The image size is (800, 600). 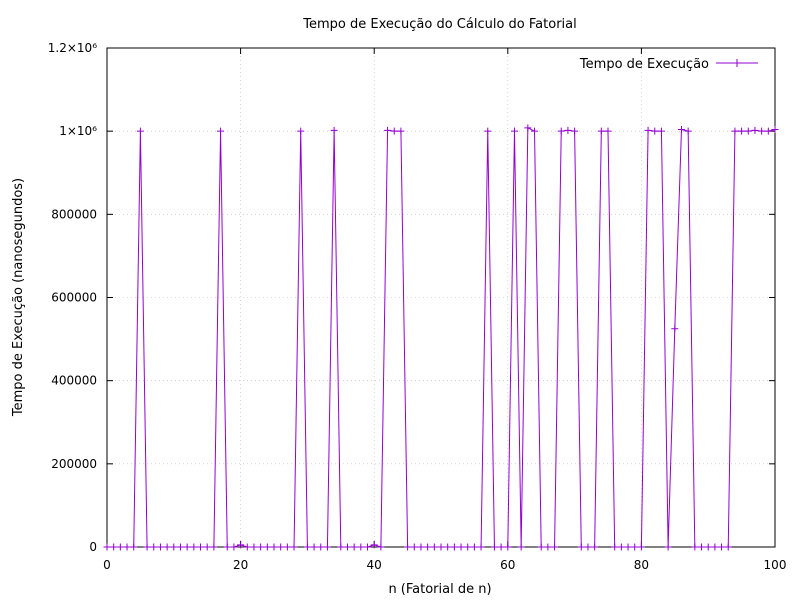 I want to click on y-tick-label: 200000, so click(x=74, y=464).